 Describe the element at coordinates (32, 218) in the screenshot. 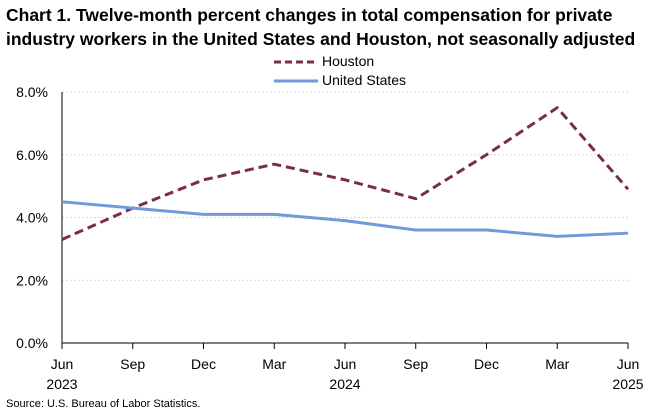

I see `y-tick-label: 4.0%` at that location.